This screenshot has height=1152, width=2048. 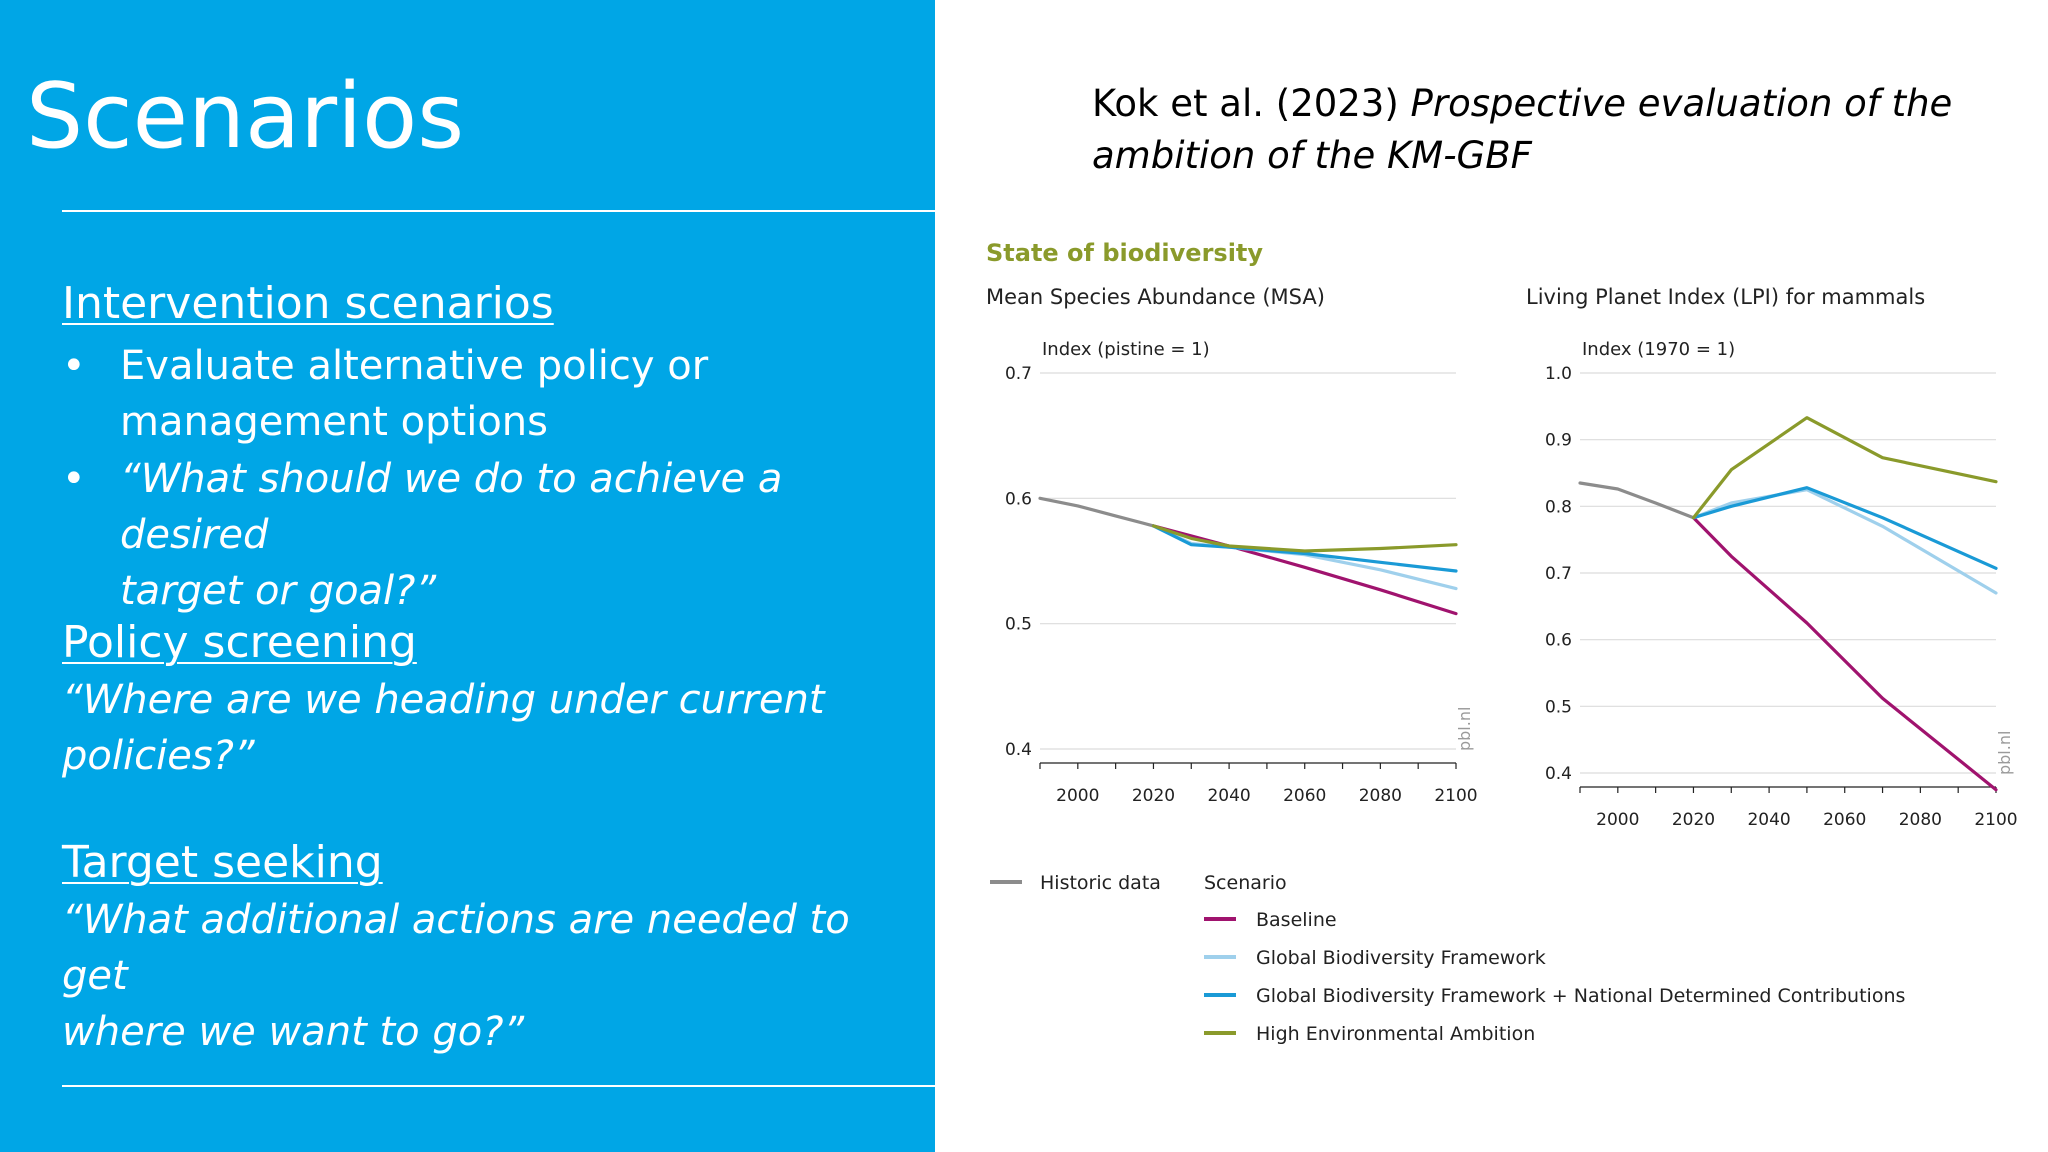 What do you see at coordinates (1401, 958) in the screenshot?
I see `legend-label-gbf: Global Biodiversity Framework` at bounding box center [1401, 958].